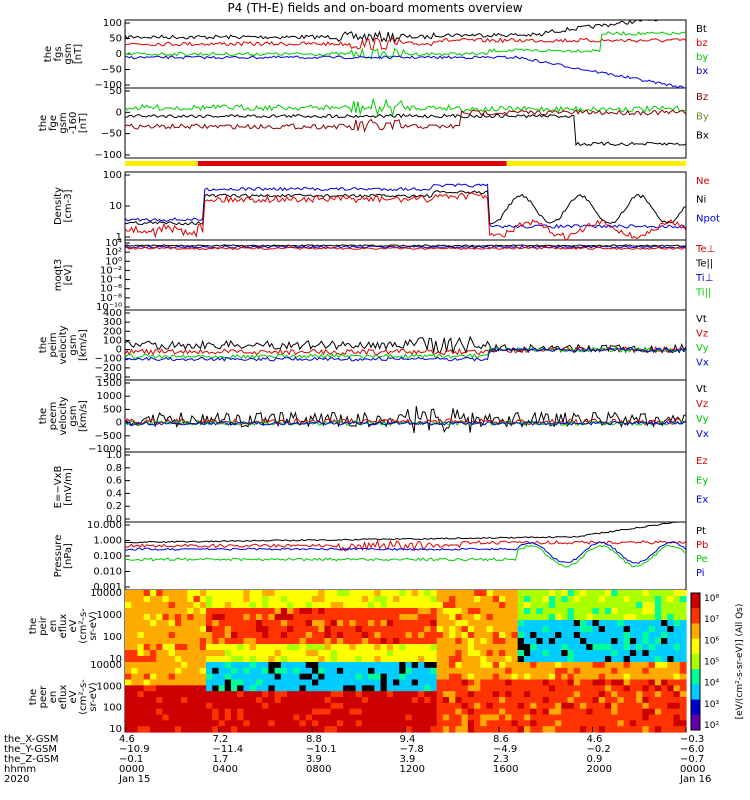 The width and height of the screenshot is (750, 800). Describe the element at coordinates (708, 218) in the screenshot. I see `legend-entry: Npot` at that location.